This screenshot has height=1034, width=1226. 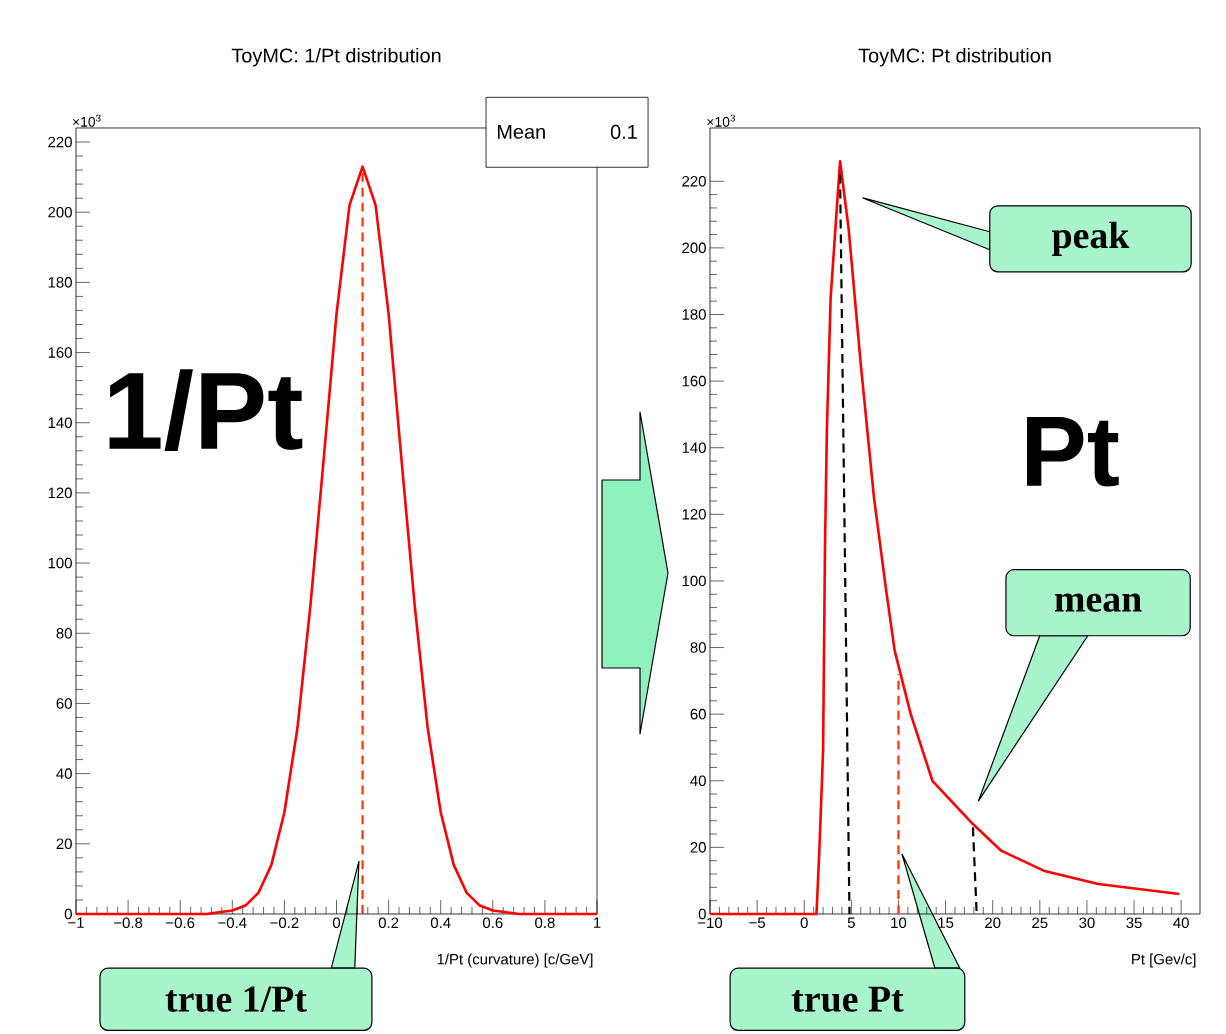 What do you see at coordinates (236, 999) in the screenshot?
I see `text: true 1/Pt` at bounding box center [236, 999].